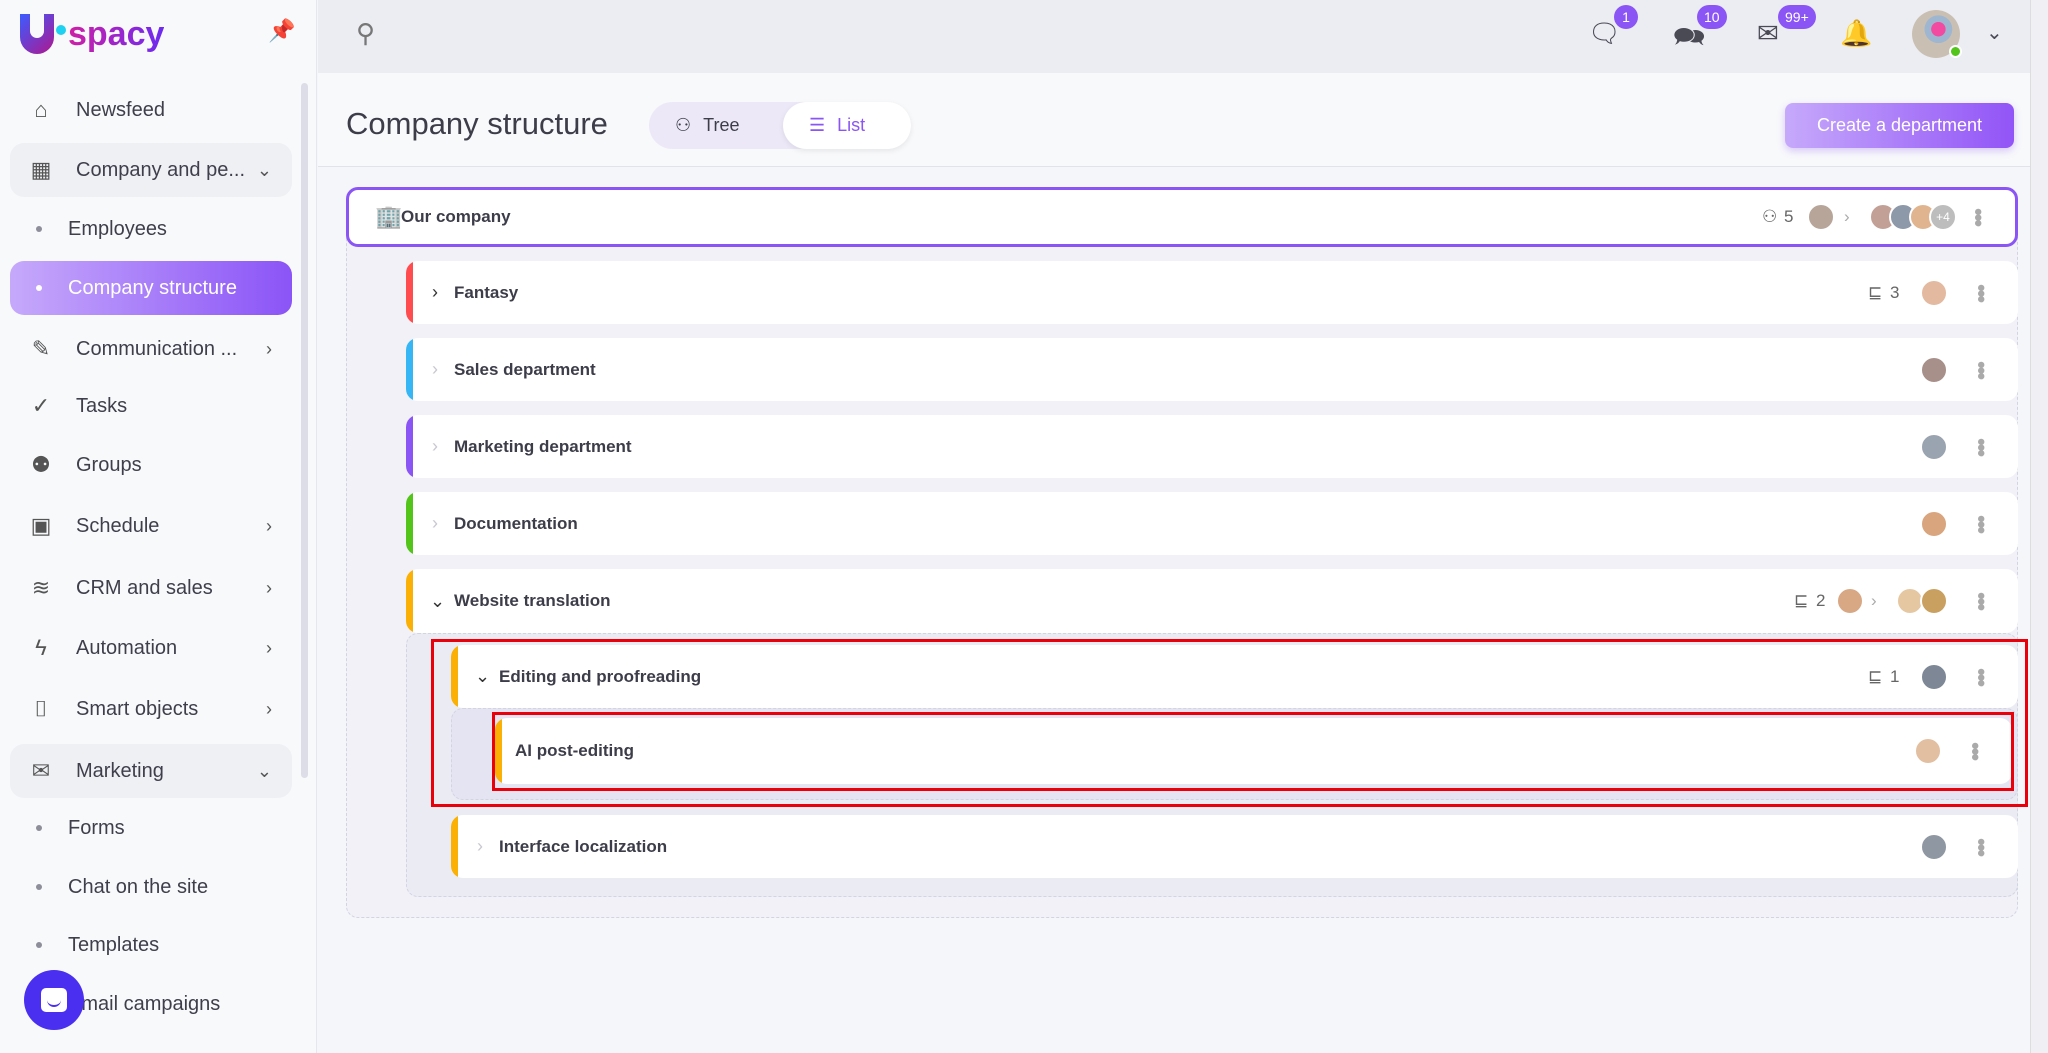  What do you see at coordinates (96, 827) in the screenshot?
I see `sidebar-item-label: Forms` at bounding box center [96, 827].